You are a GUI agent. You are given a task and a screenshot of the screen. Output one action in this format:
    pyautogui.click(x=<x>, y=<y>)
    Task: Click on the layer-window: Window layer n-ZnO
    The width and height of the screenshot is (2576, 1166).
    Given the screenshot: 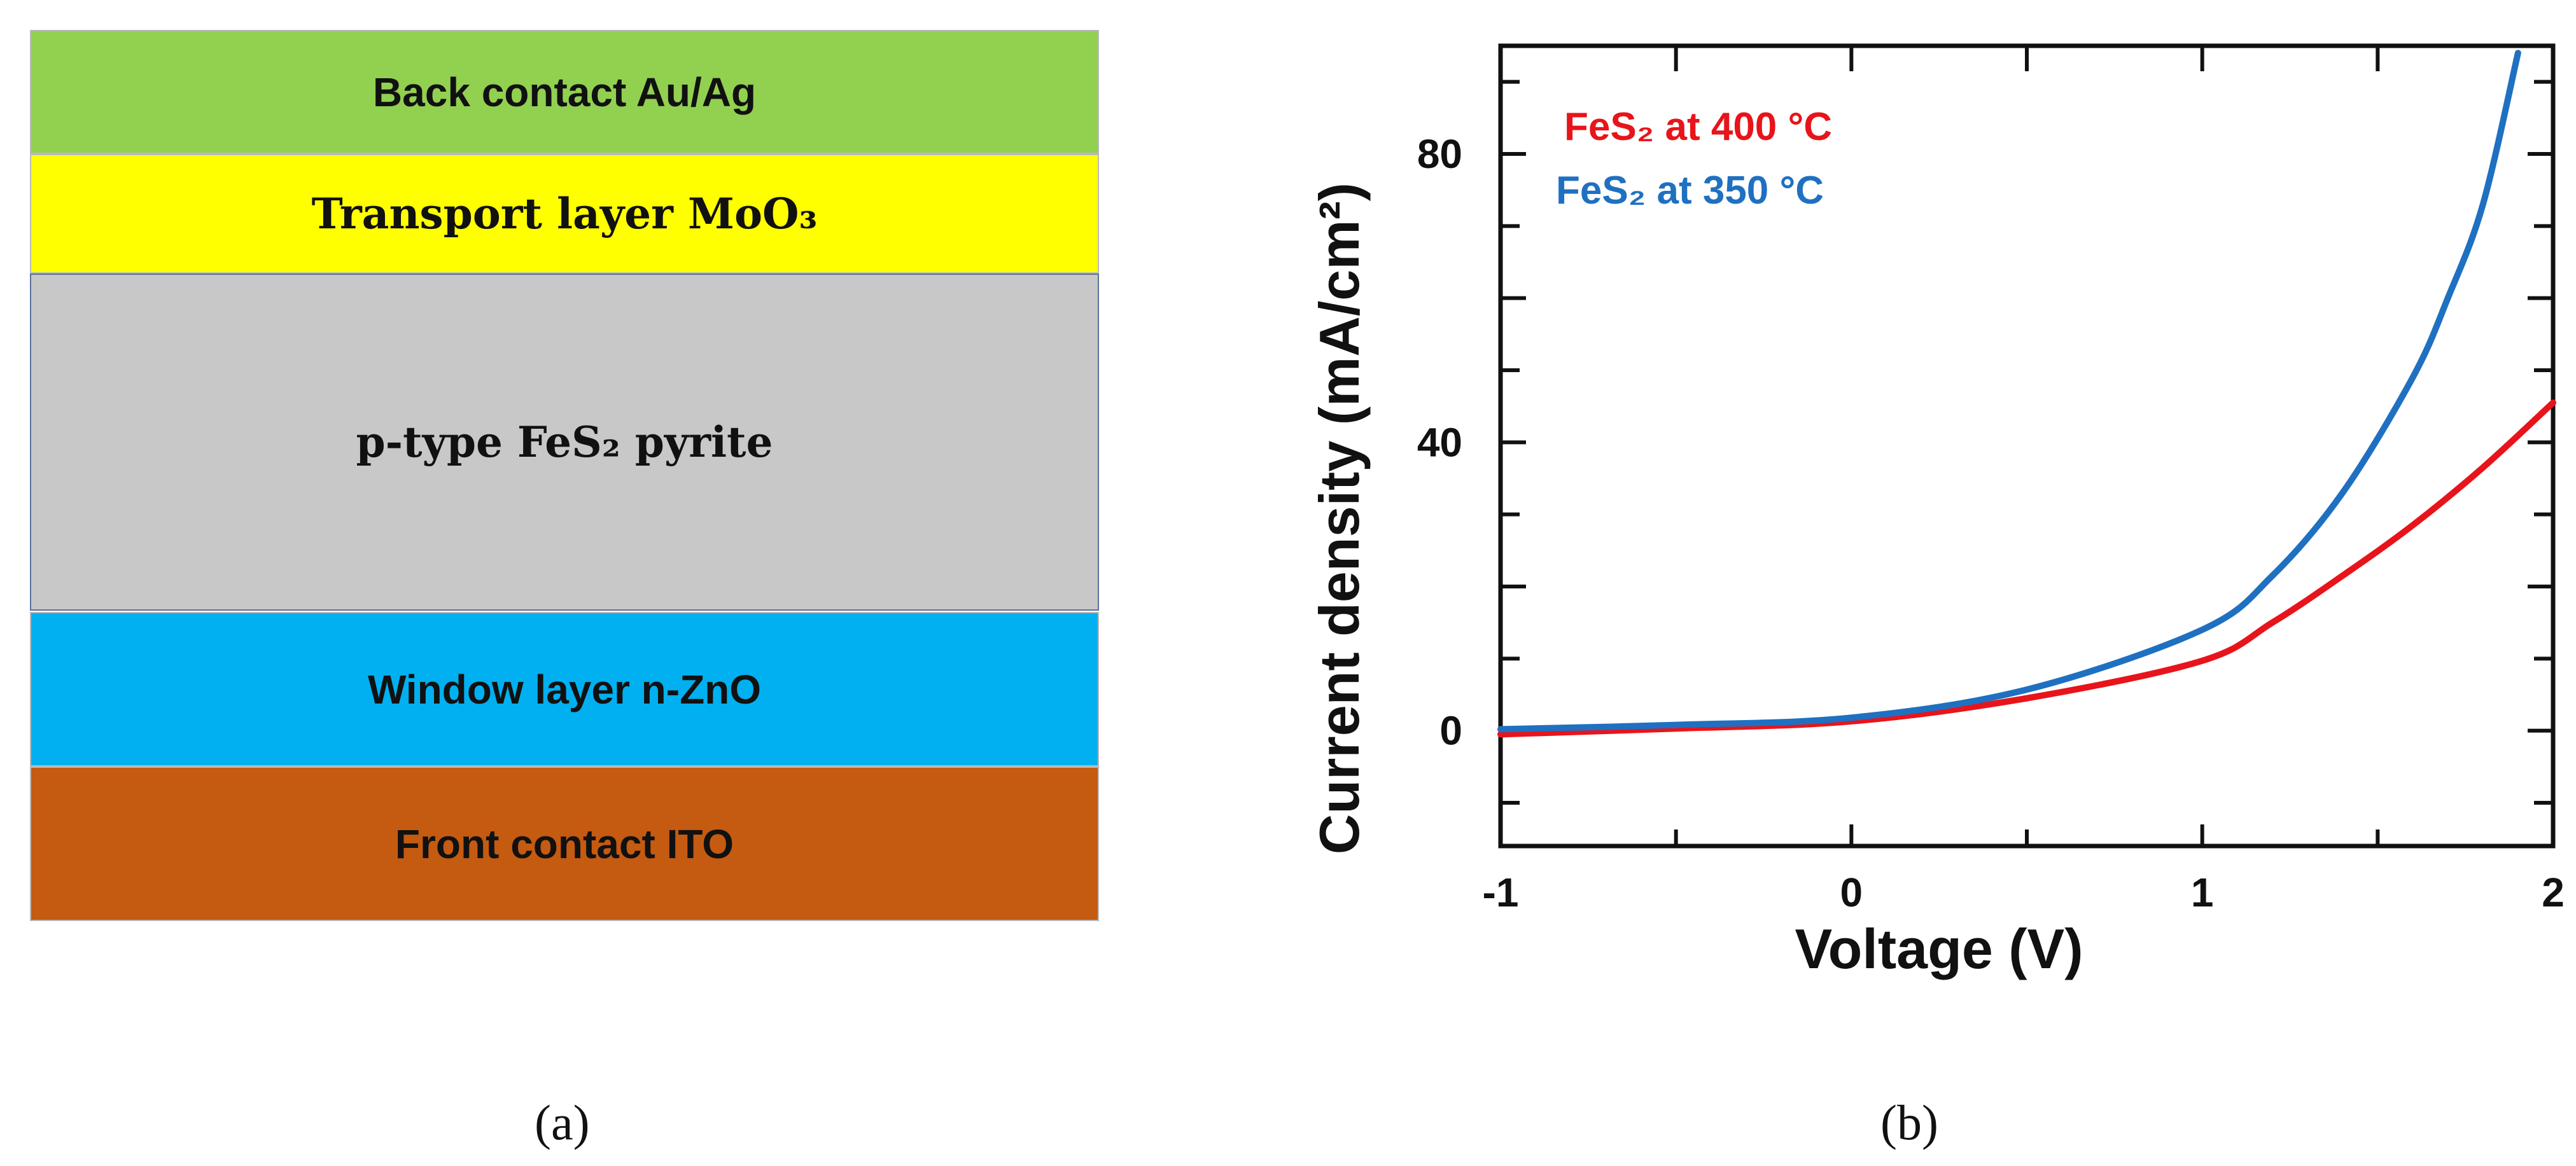 What is the action you would take?
    pyautogui.click(x=564, y=689)
    